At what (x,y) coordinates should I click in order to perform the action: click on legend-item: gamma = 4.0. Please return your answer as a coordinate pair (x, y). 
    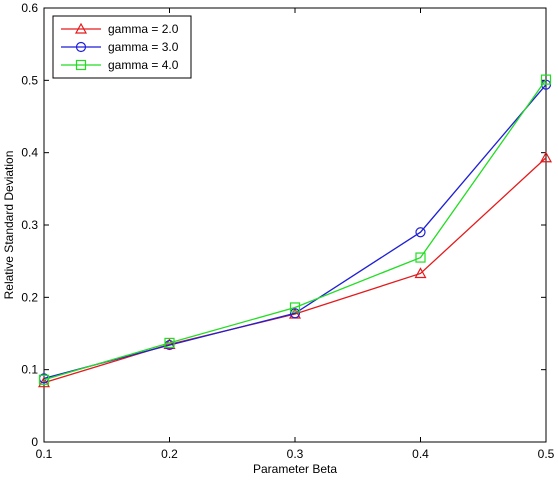
    Looking at the image, I should click on (120, 65).